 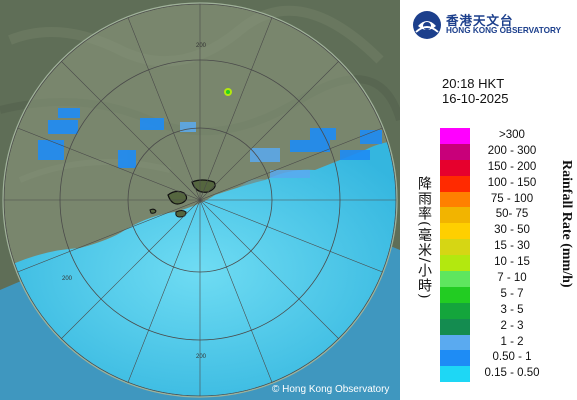 I want to click on legend-label: 15 - 30, so click(x=512, y=246).